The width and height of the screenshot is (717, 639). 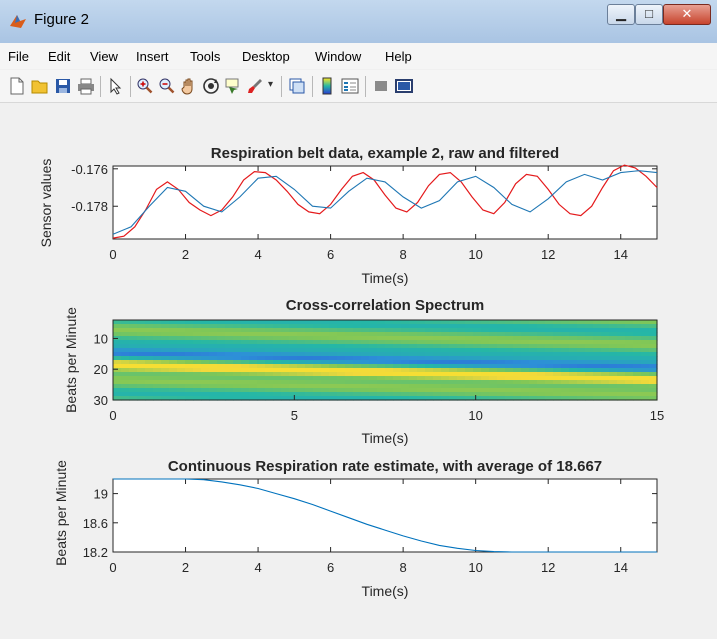 I want to click on axes2-box, so click(x=385, y=360).